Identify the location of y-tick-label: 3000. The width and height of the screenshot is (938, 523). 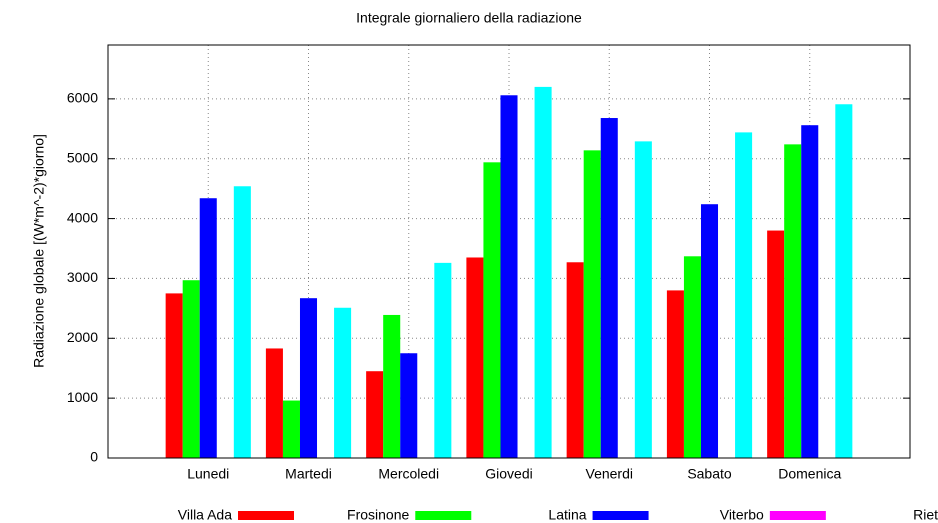
(82, 277).